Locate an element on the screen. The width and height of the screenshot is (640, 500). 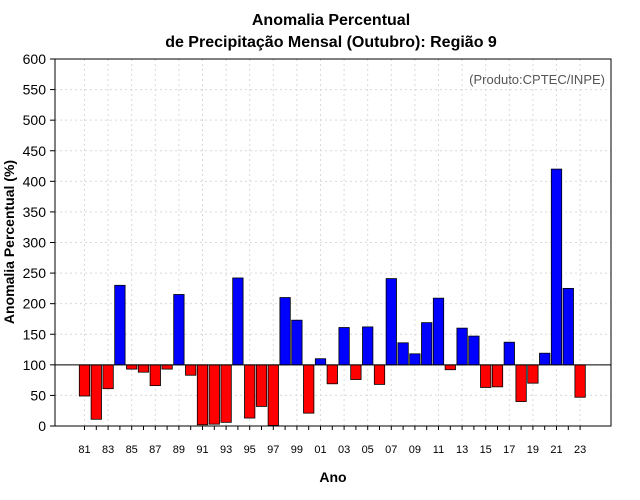
y-axis-ticks: 0 50 100 150 200 250 300 350 400 450 500 550 600 is located at coordinates (39, 242).